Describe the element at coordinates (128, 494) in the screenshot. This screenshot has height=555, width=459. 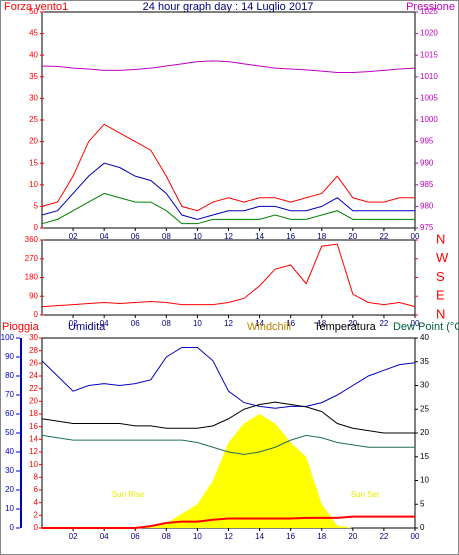
I see `annotation: Sun Rise` at that location.